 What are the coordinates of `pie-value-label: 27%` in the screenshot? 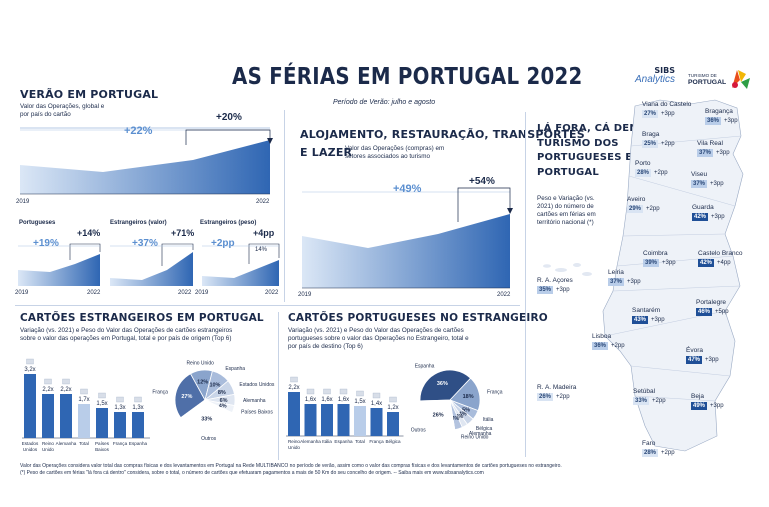 It's located at (186, 397).